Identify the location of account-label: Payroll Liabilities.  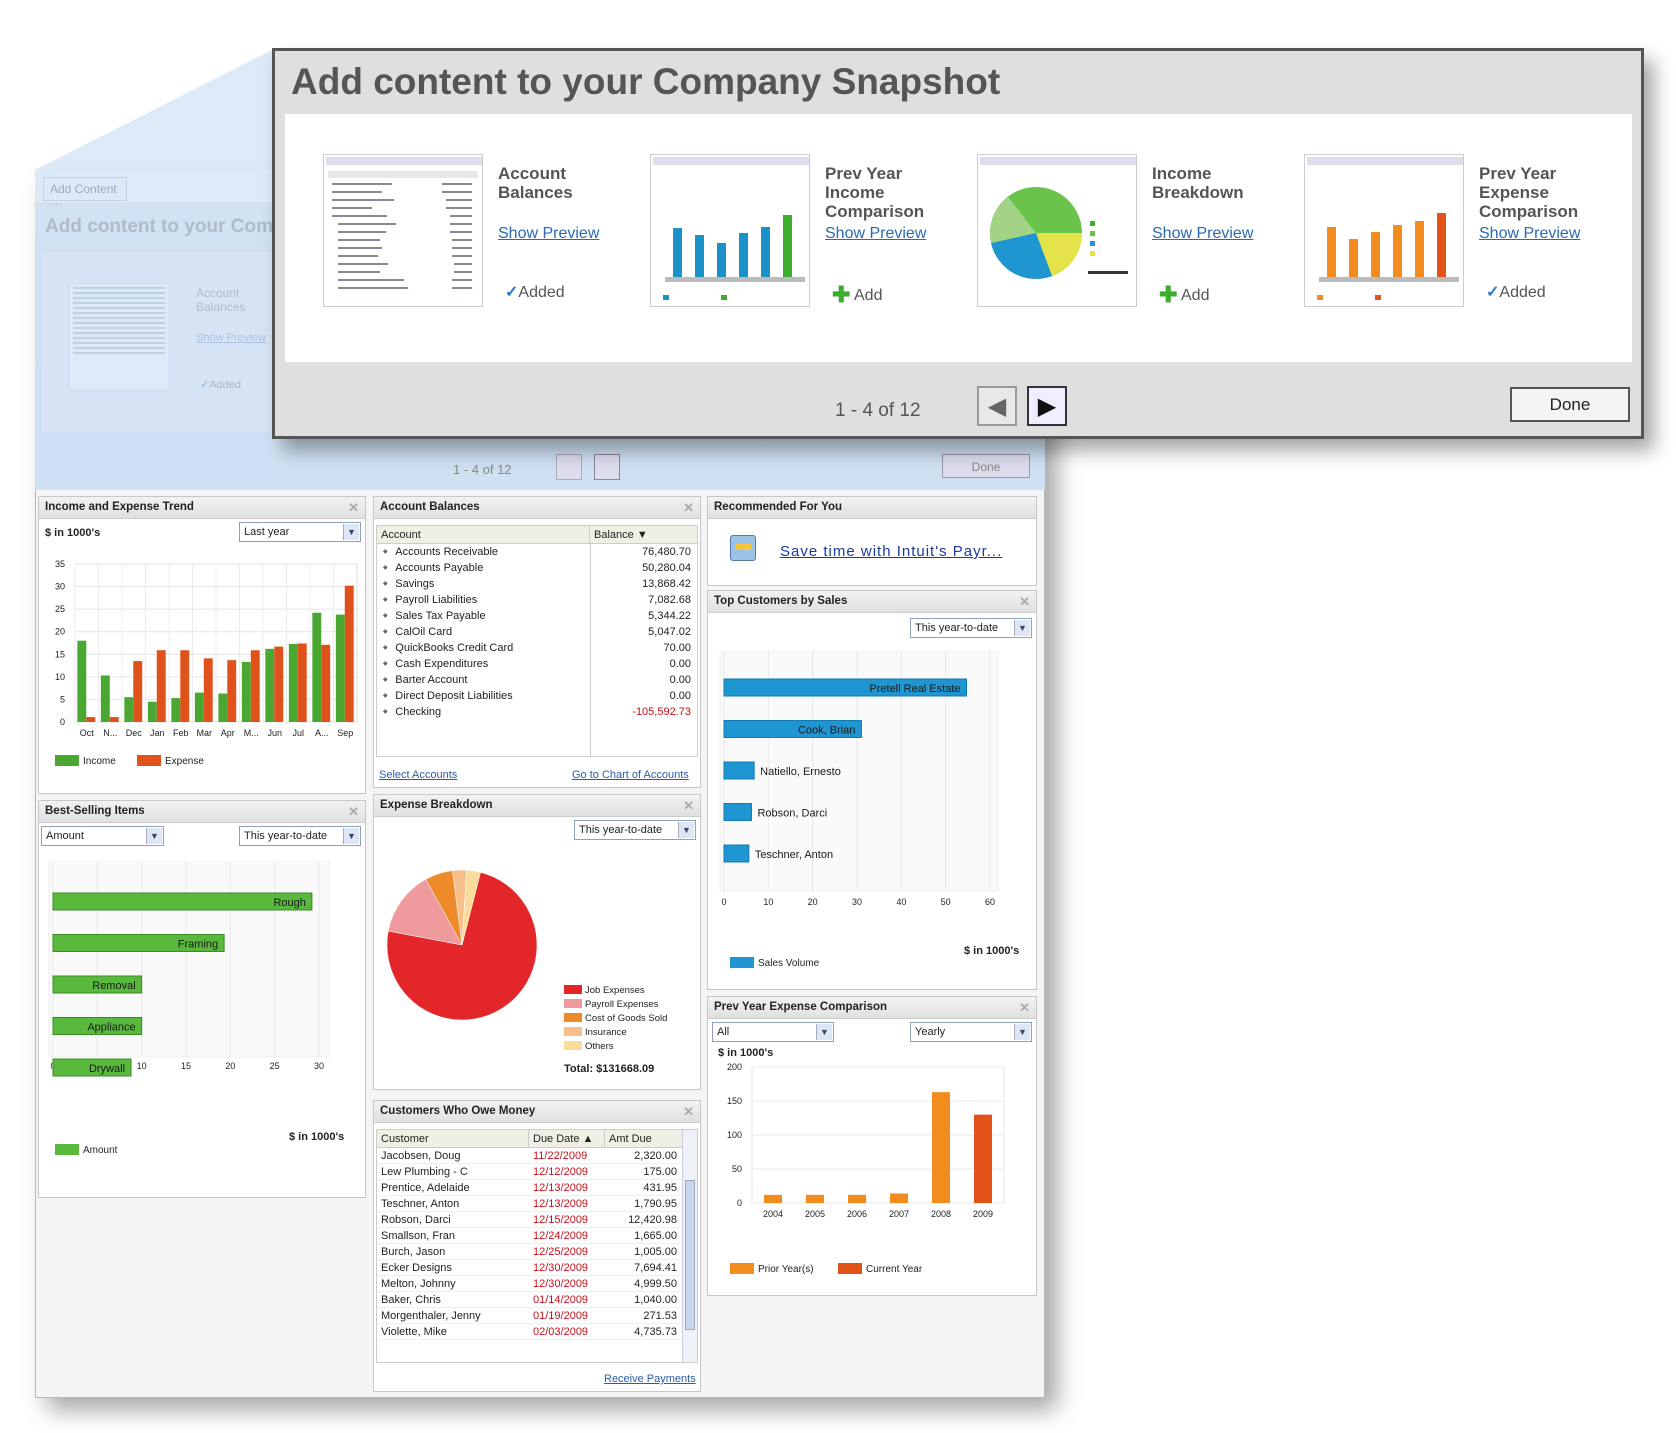
(436, 600).